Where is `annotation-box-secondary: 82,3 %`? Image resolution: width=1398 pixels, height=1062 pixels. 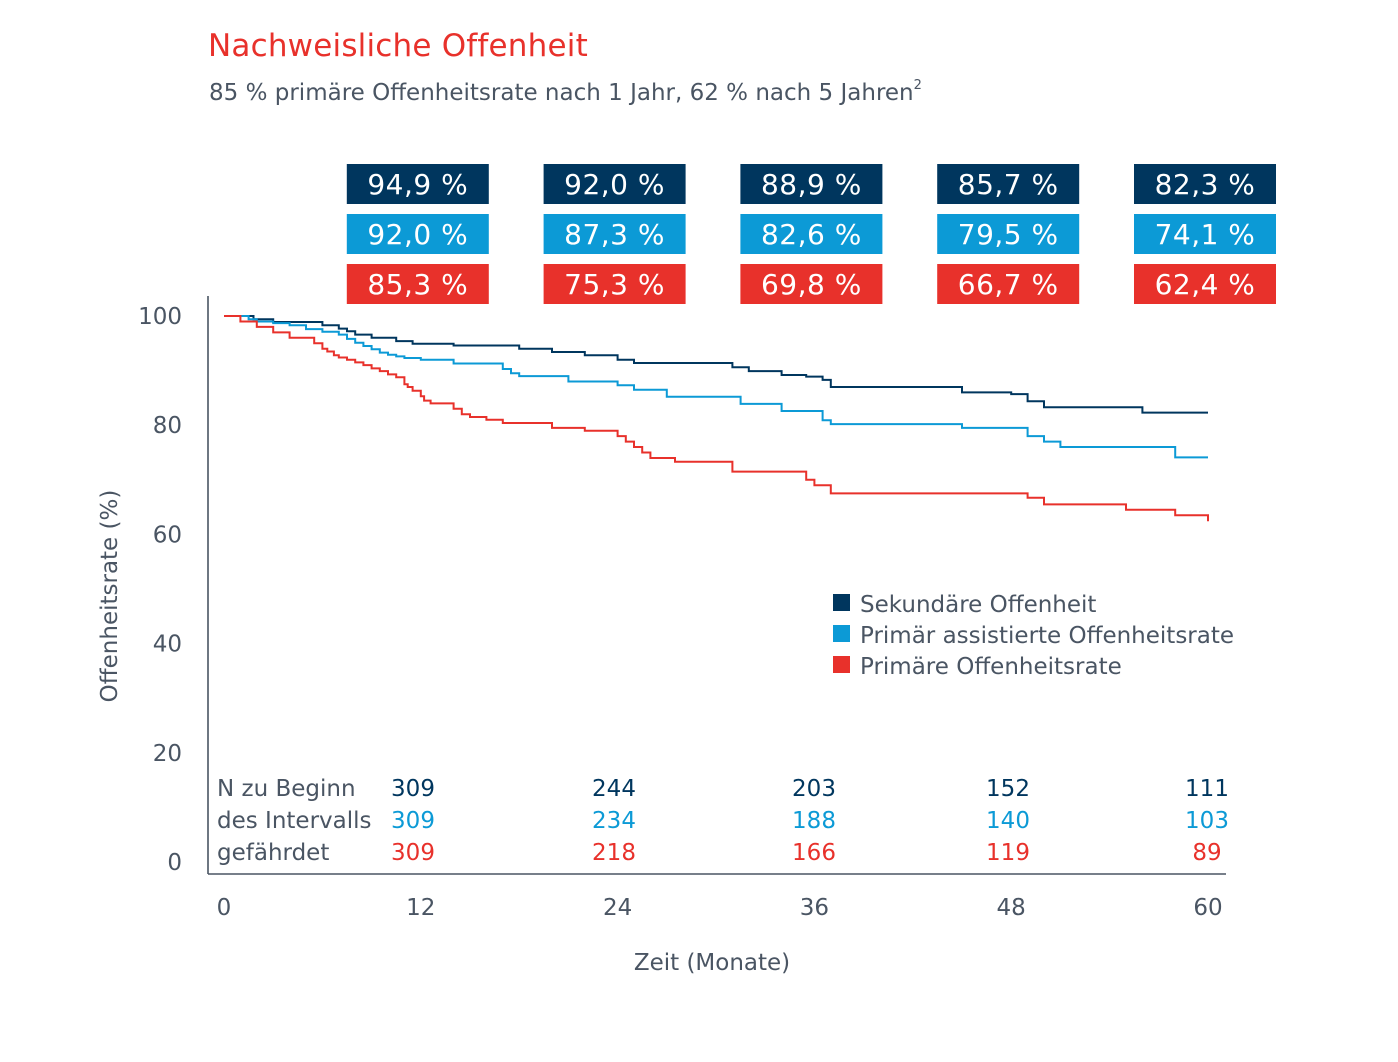
annotation-box-secondary: 82,3 % is located at coordinates (1205, 184).